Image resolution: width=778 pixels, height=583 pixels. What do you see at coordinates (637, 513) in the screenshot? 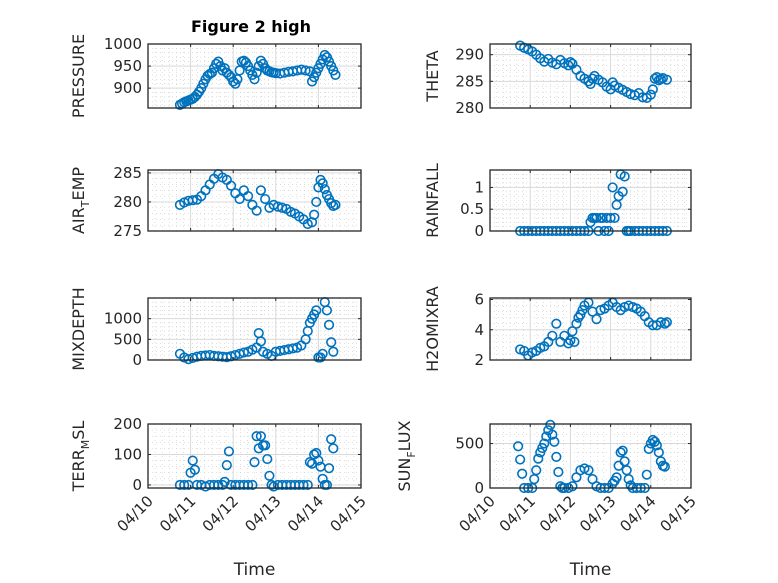
I see `x-tick-label: 04/14` at bounding box center [637, 513].